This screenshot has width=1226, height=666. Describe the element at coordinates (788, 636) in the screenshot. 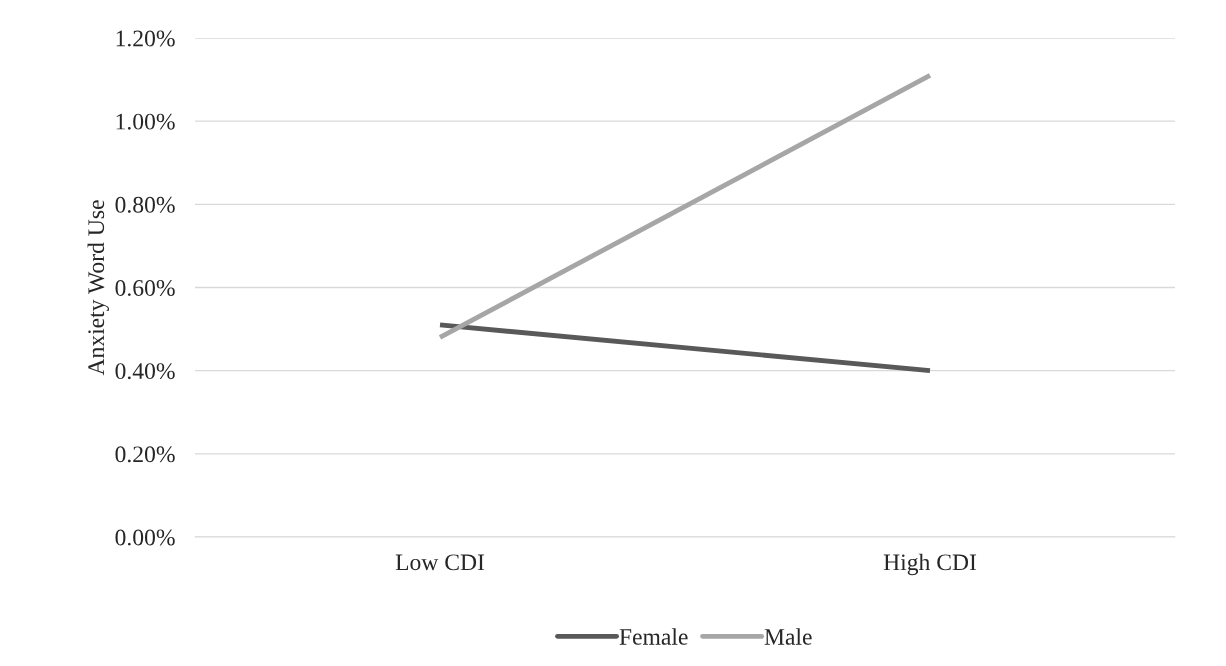

I see `legend-label: Male` at that location.